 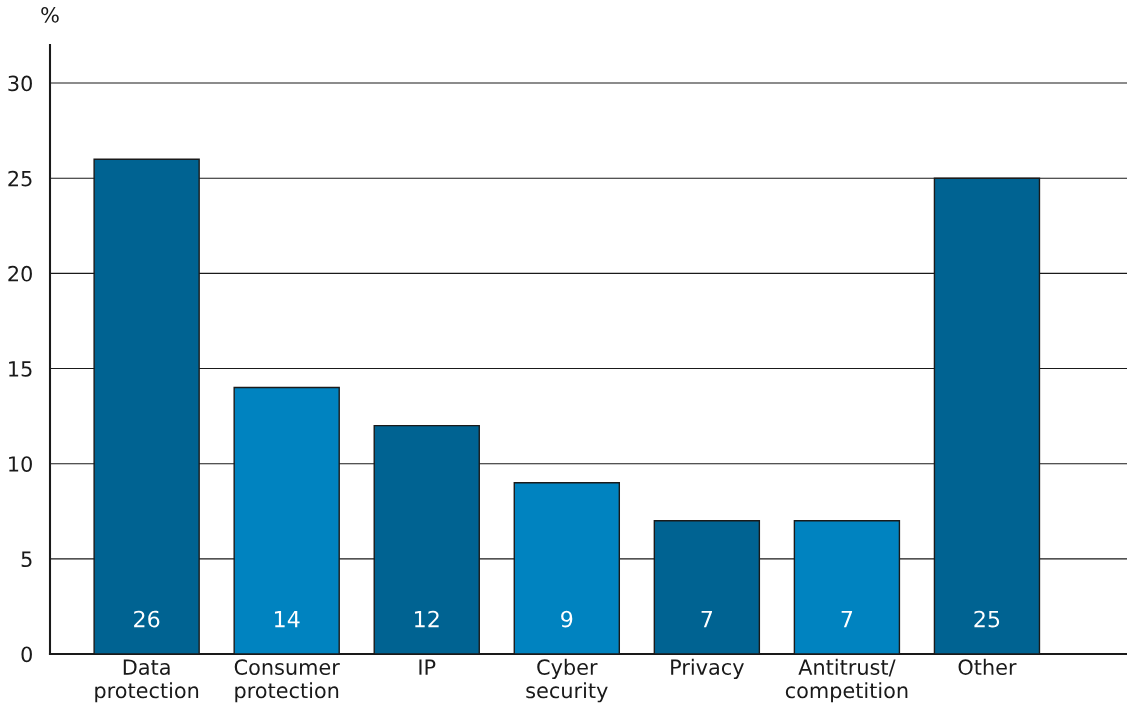 I want to click on x-tick-label: Data protection, so click(x=147, y=681).